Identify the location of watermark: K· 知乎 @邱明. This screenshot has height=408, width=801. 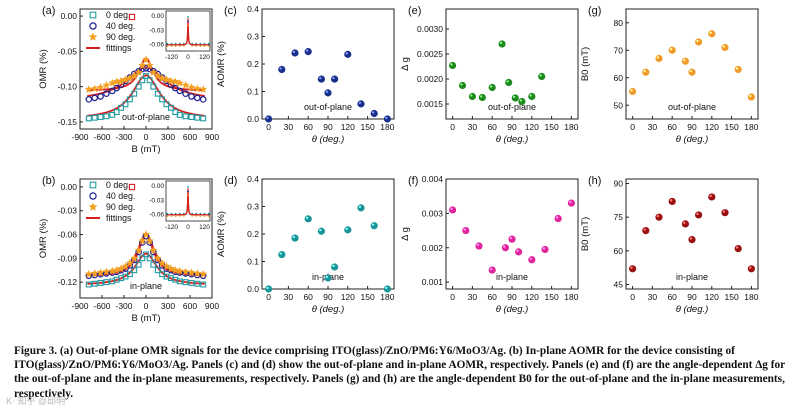
(36, 401).